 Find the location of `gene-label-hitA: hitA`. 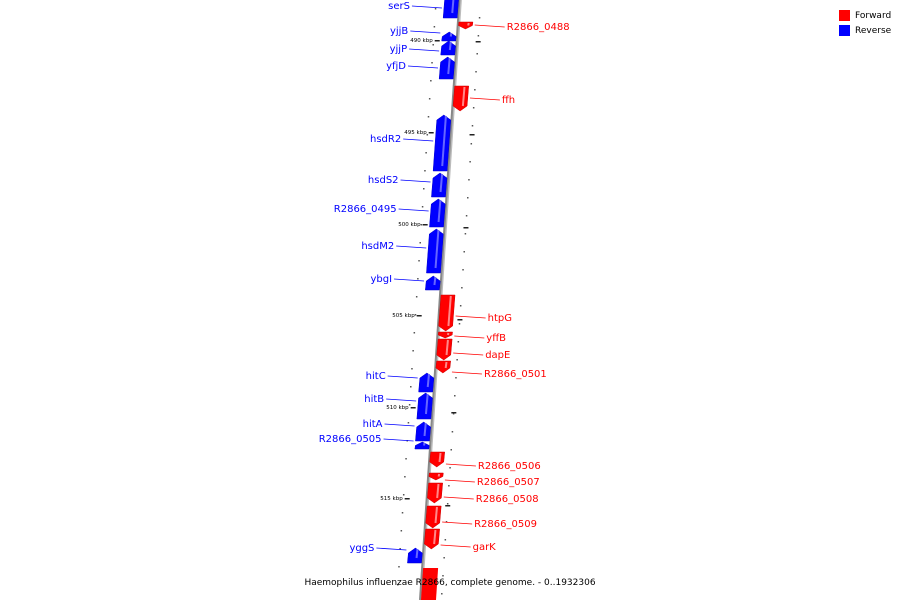

gene-label-hitA: hitA is located at coordinates (373, 424).